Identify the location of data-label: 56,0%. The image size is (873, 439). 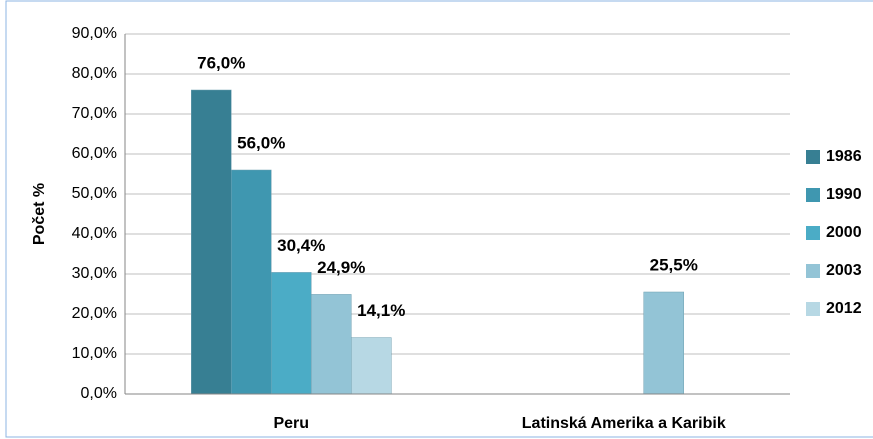
(261, 142).